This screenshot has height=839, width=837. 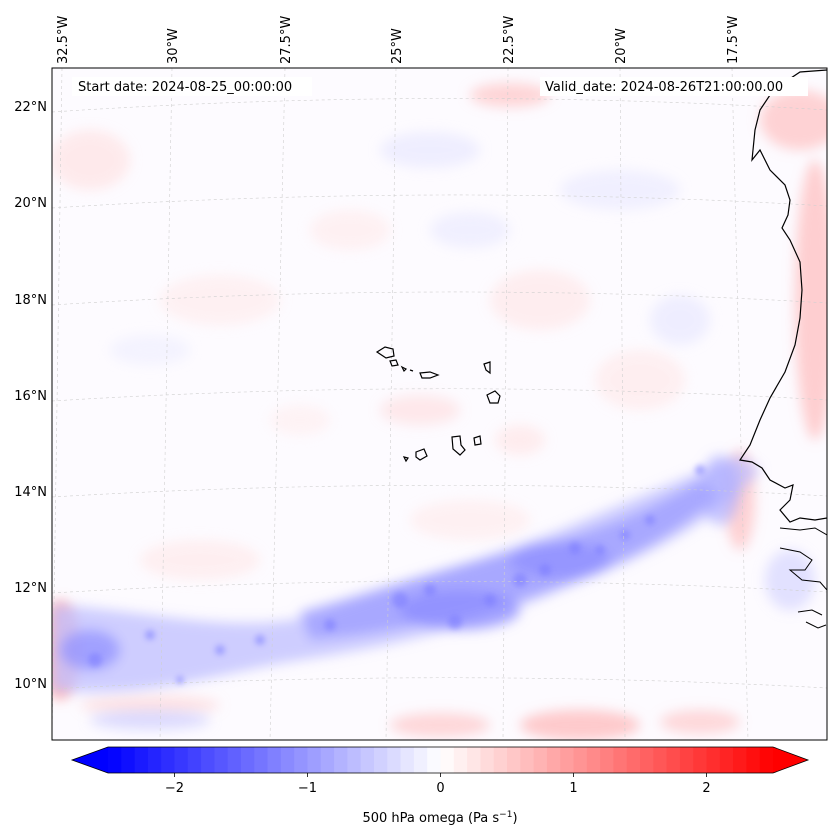 I want to click on lon-label-30w: 30°W, so click(x=173, y=46).